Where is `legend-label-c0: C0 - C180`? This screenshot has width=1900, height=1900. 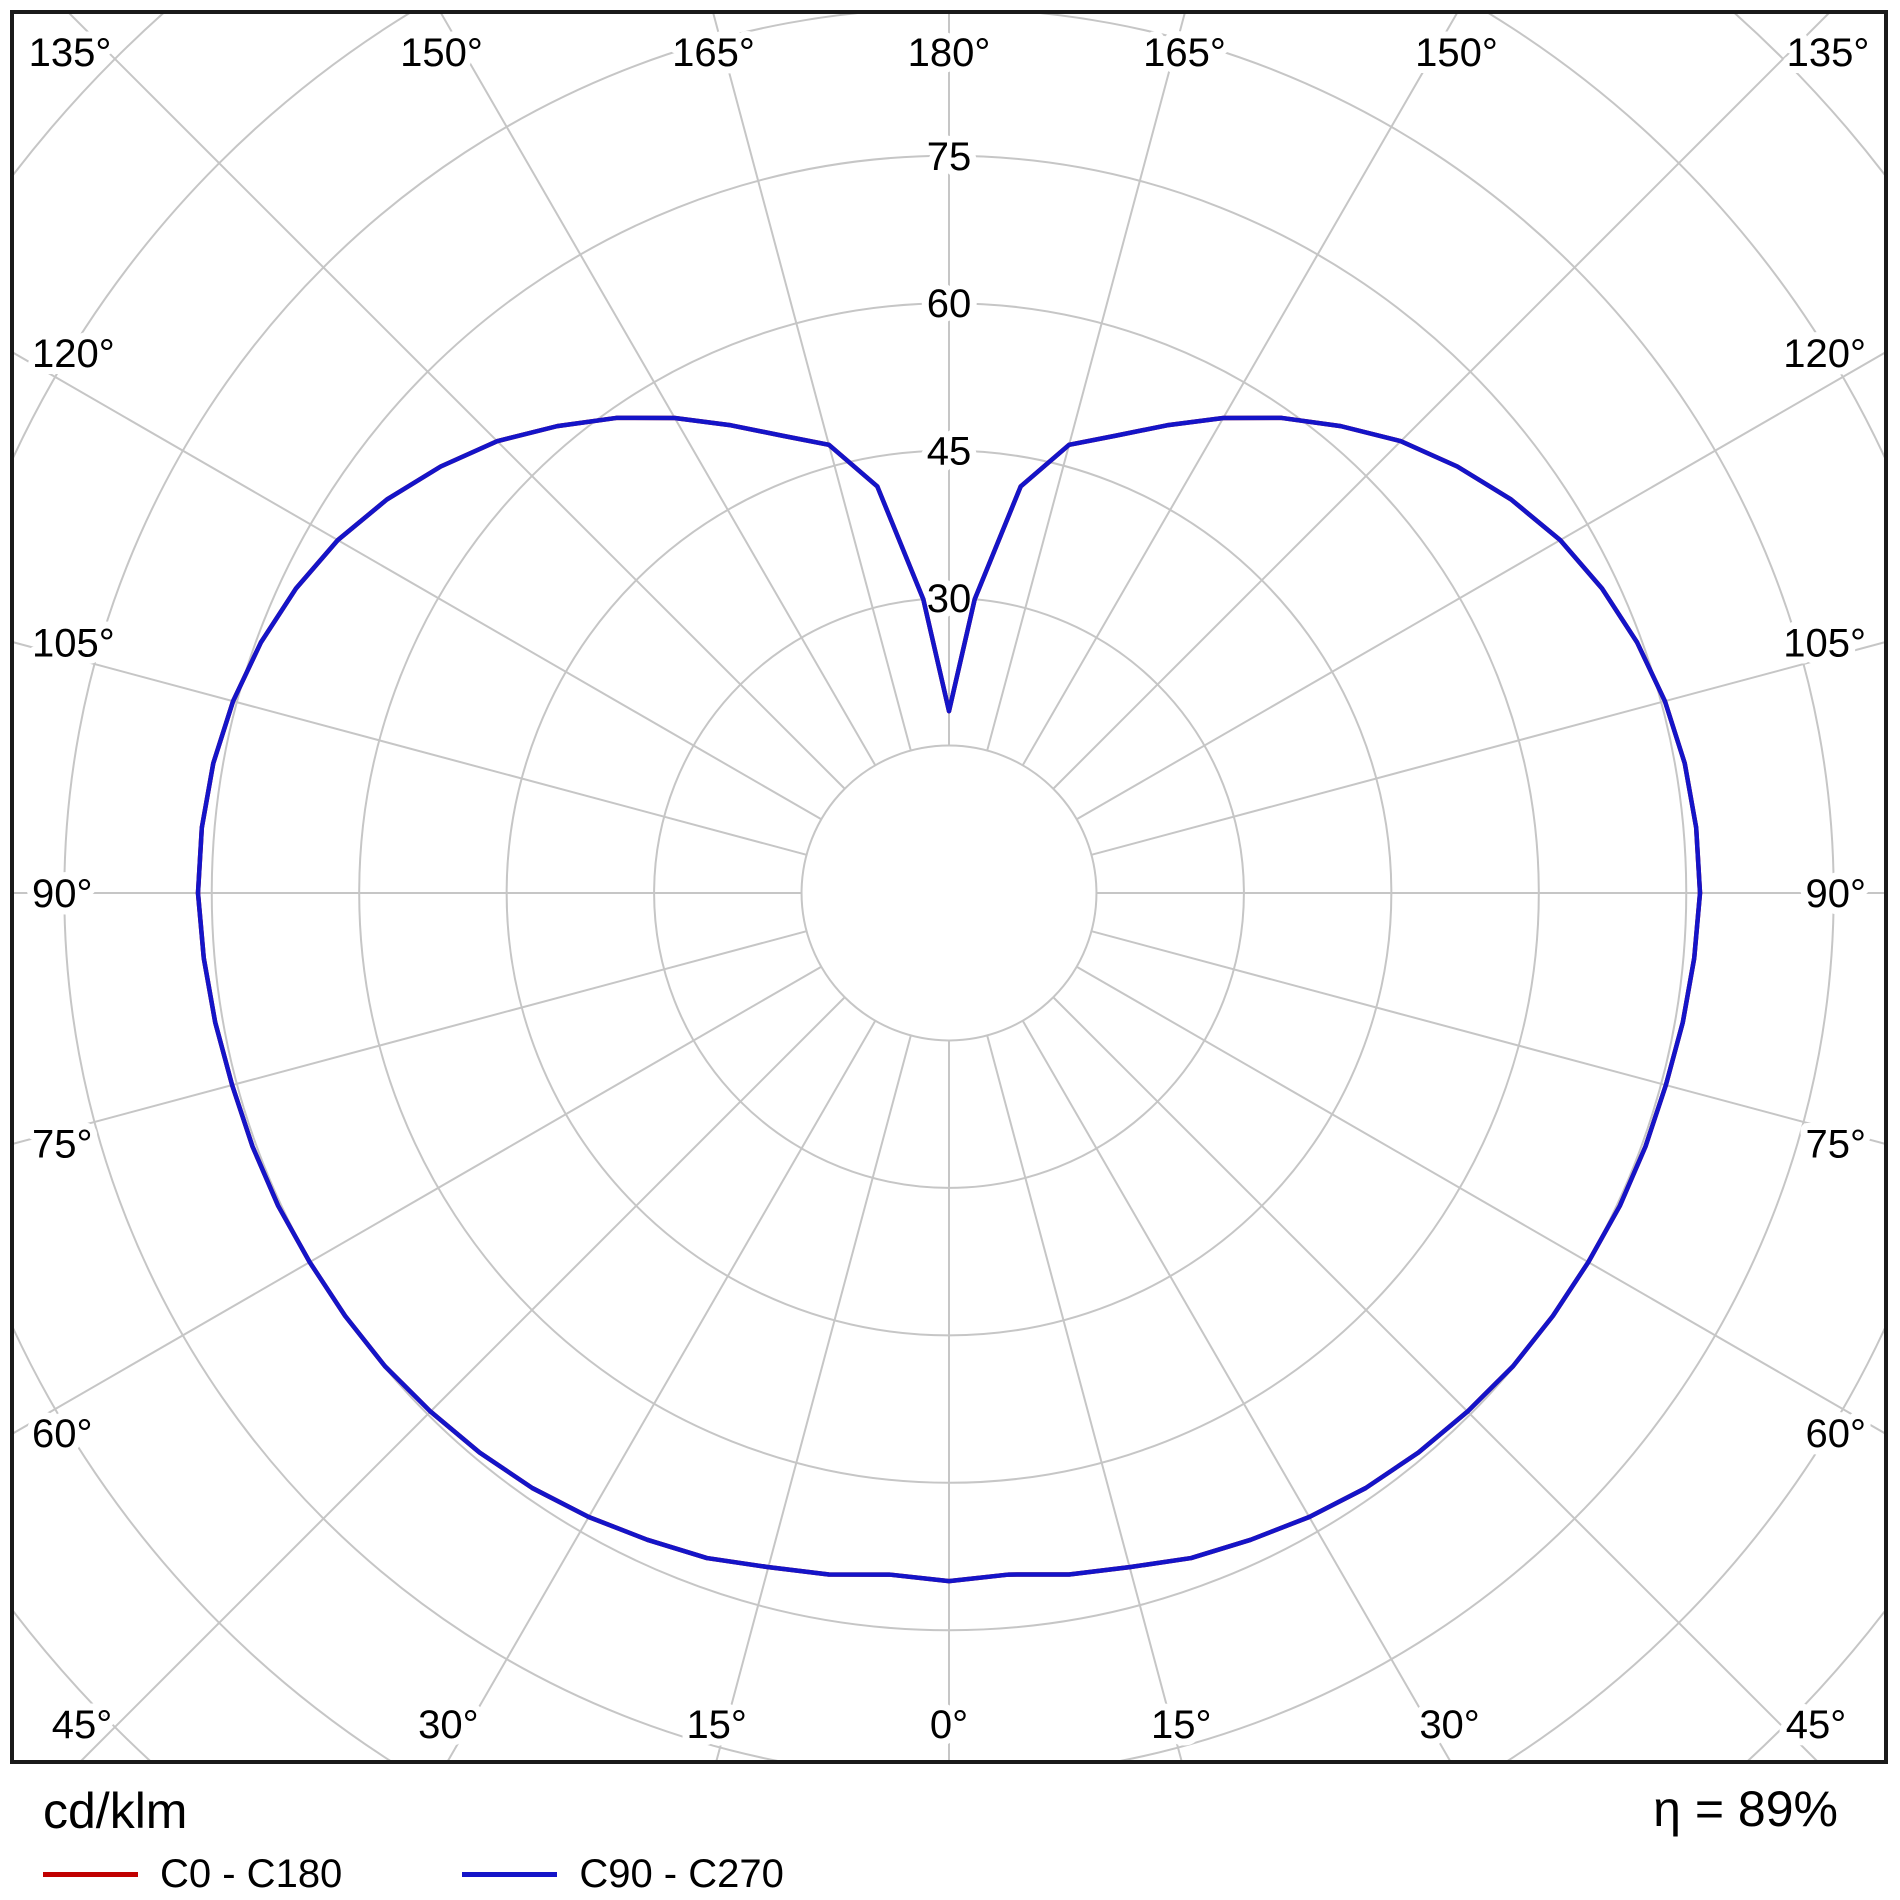
legend-label-c0: C0 - C180 is located at coordinates (251, 1874).